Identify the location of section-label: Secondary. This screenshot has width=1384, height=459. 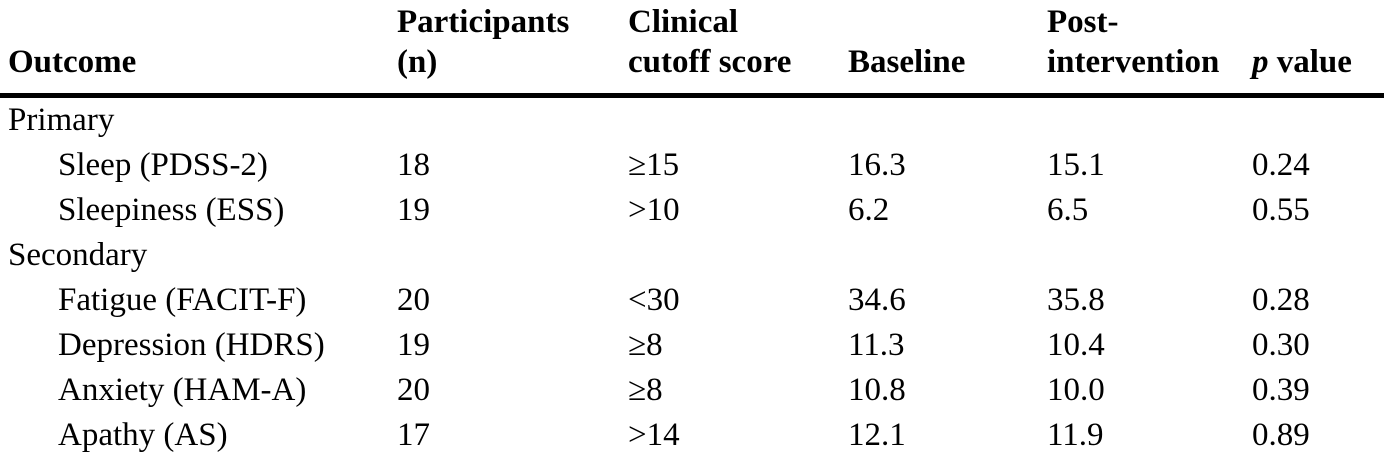
(78, 255).